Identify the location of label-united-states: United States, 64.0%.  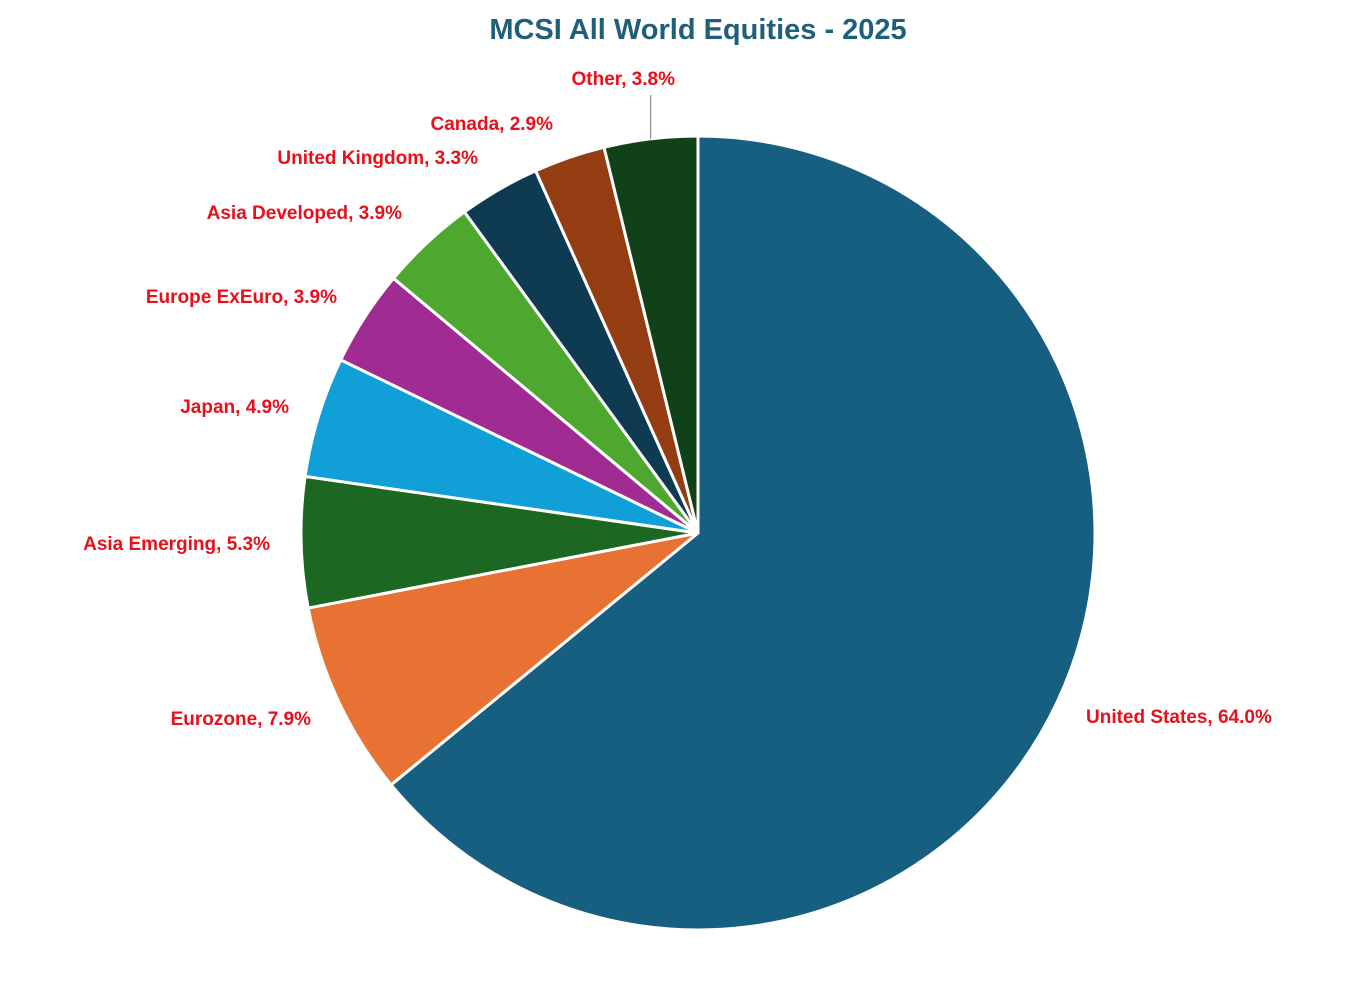
(1179, 717).